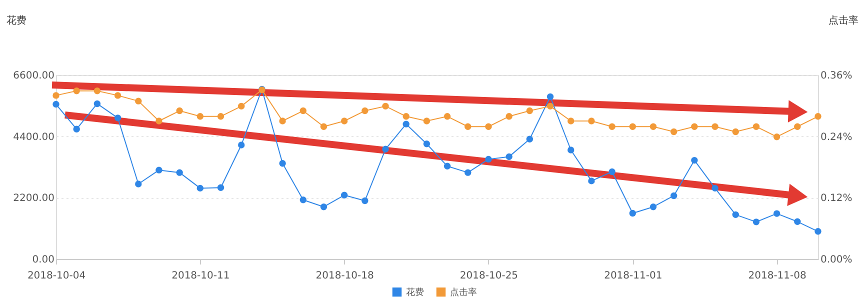 This screenshot has width=864, height=304. I want to click on x-tick-label: 2018-10-04, so click(56, 276).